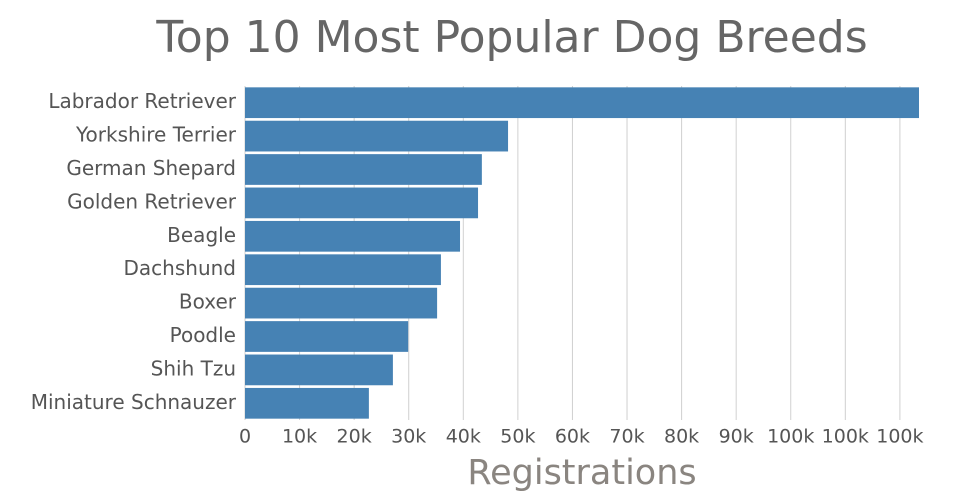  What do you see at coordinates (193, 368) in the screenshot?
I see `y-tick-label: Shih Tzu` at bounding box center [193, 368].